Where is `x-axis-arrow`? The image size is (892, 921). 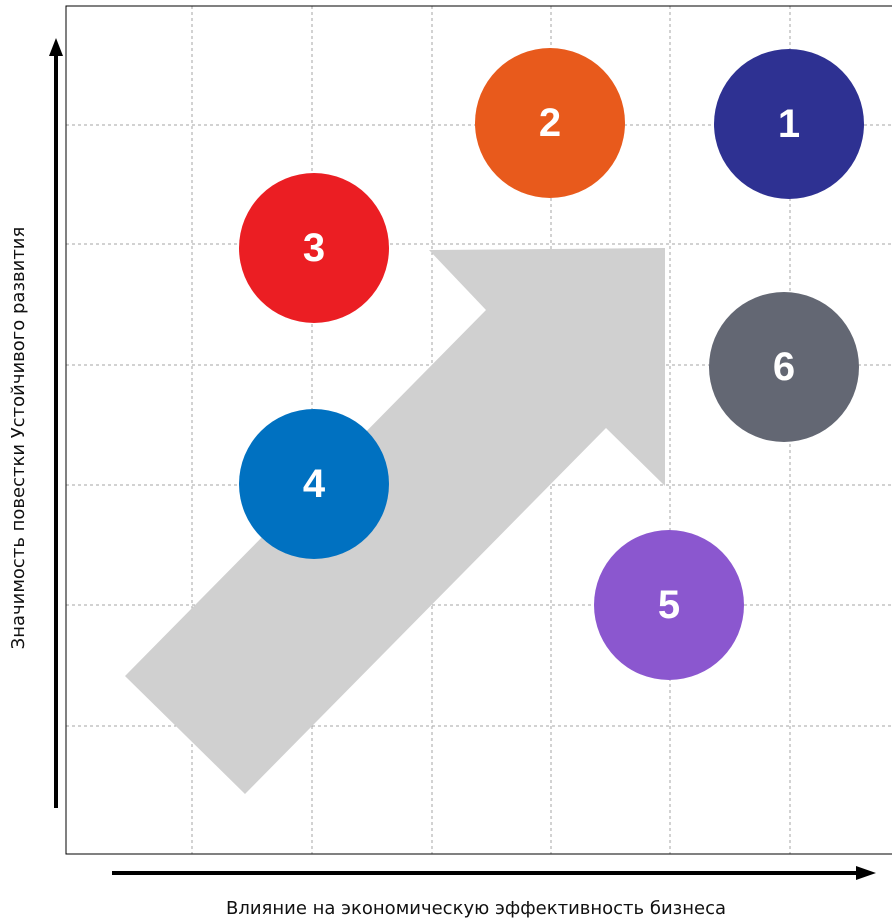
x-axis-arrow is located at coordinates (494, 873).